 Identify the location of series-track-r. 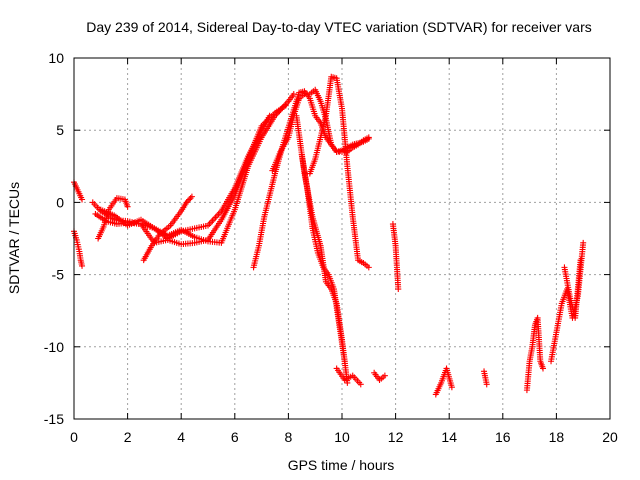
(534, 354).